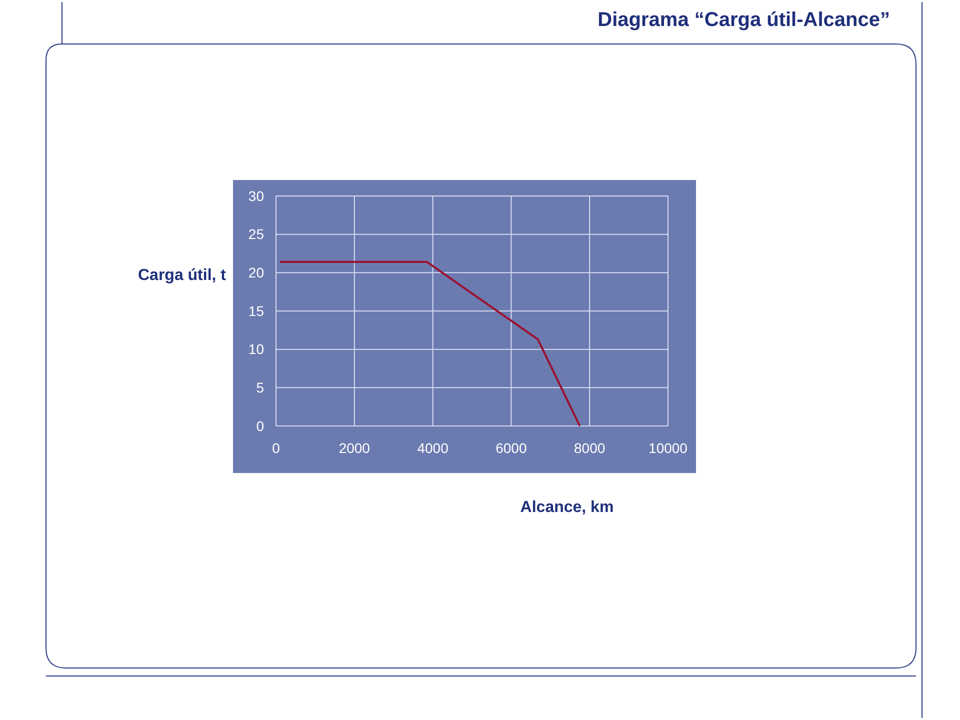 This screenshot has width=960, height=720. I want to click on x-tick-label: 6000, so click(511, 448).